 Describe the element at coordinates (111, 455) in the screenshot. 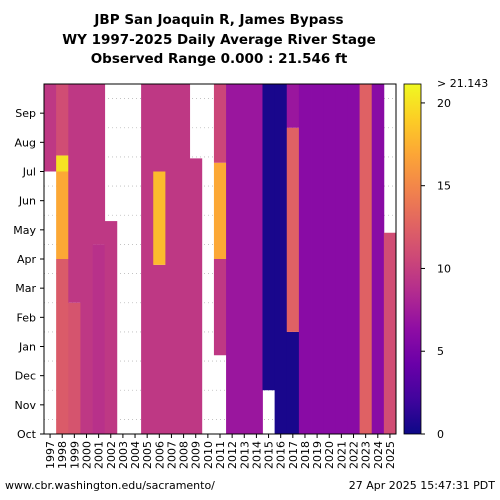

I see `x-tick-label-2002: 2002` at that location.